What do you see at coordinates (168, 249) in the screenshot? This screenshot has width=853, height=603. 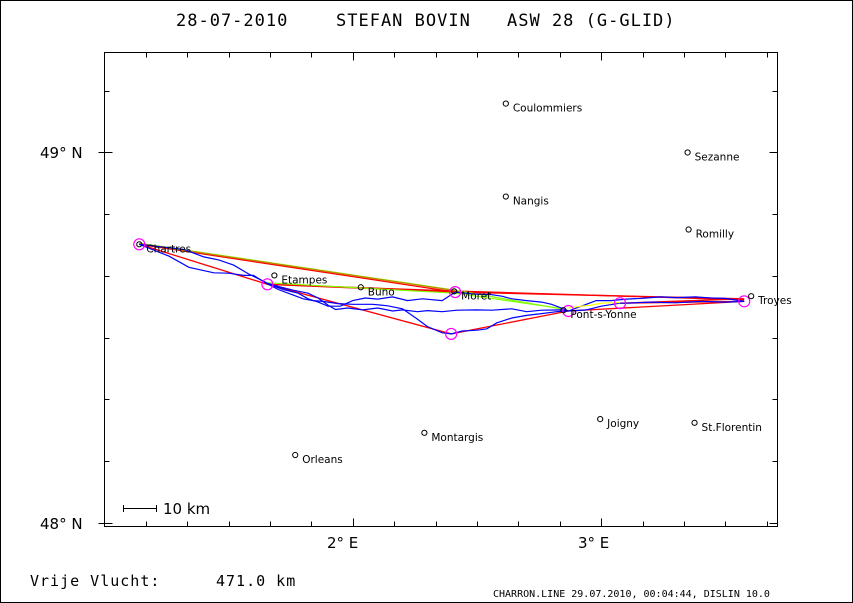 I see `city-label: Chartres` at bounding box center [168, 249].